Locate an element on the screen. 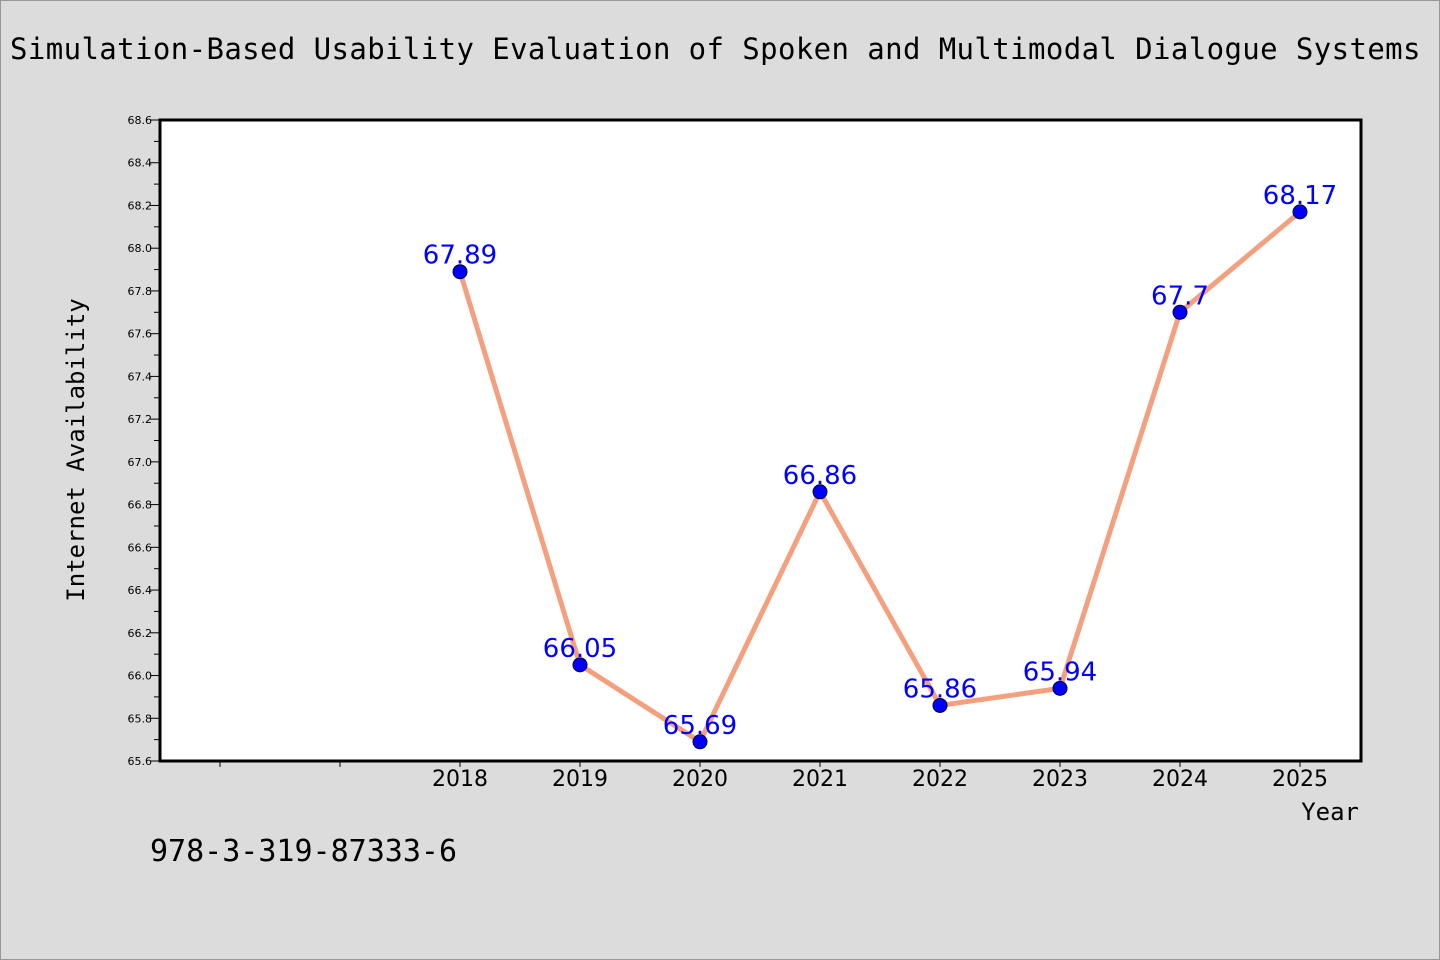  y-tick-label: 65.8 is located at coordinates (140, 718).